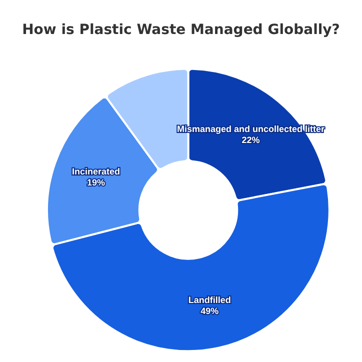 The height and width of the screenshot is (362, 362). I want to click on data-label: 22%, so click(251, 139).